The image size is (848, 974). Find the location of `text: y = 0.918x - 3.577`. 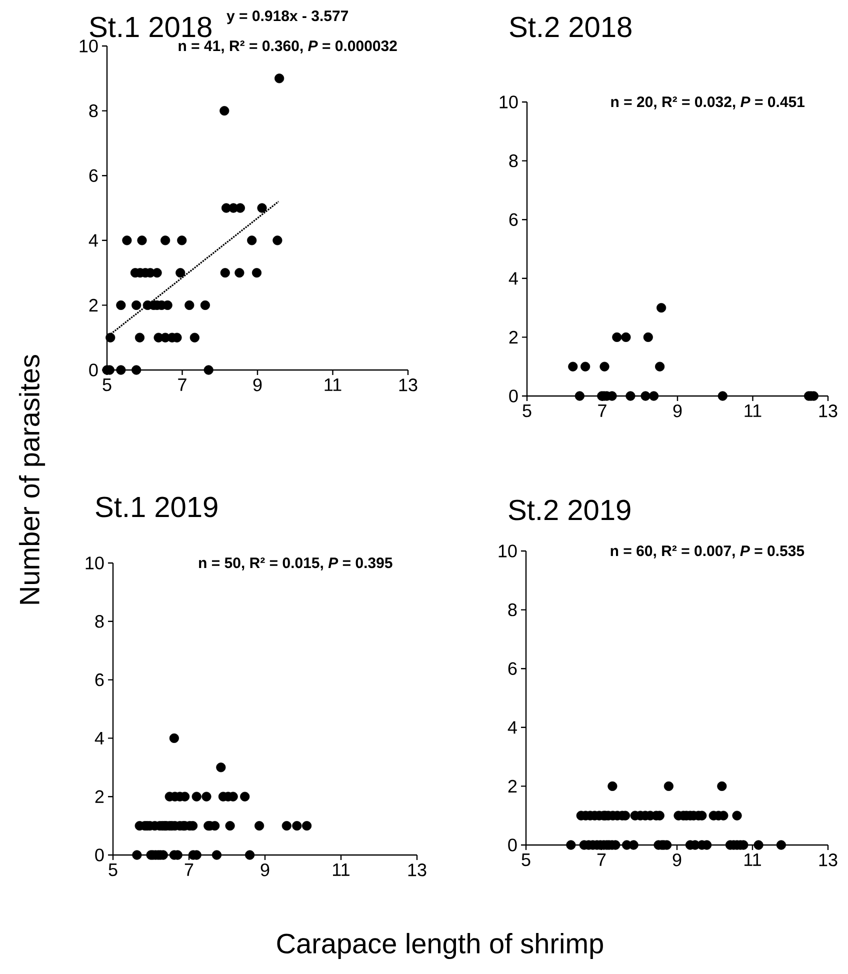

text: y = 0.918x - 3.577 is located at coordinates (287, 17).